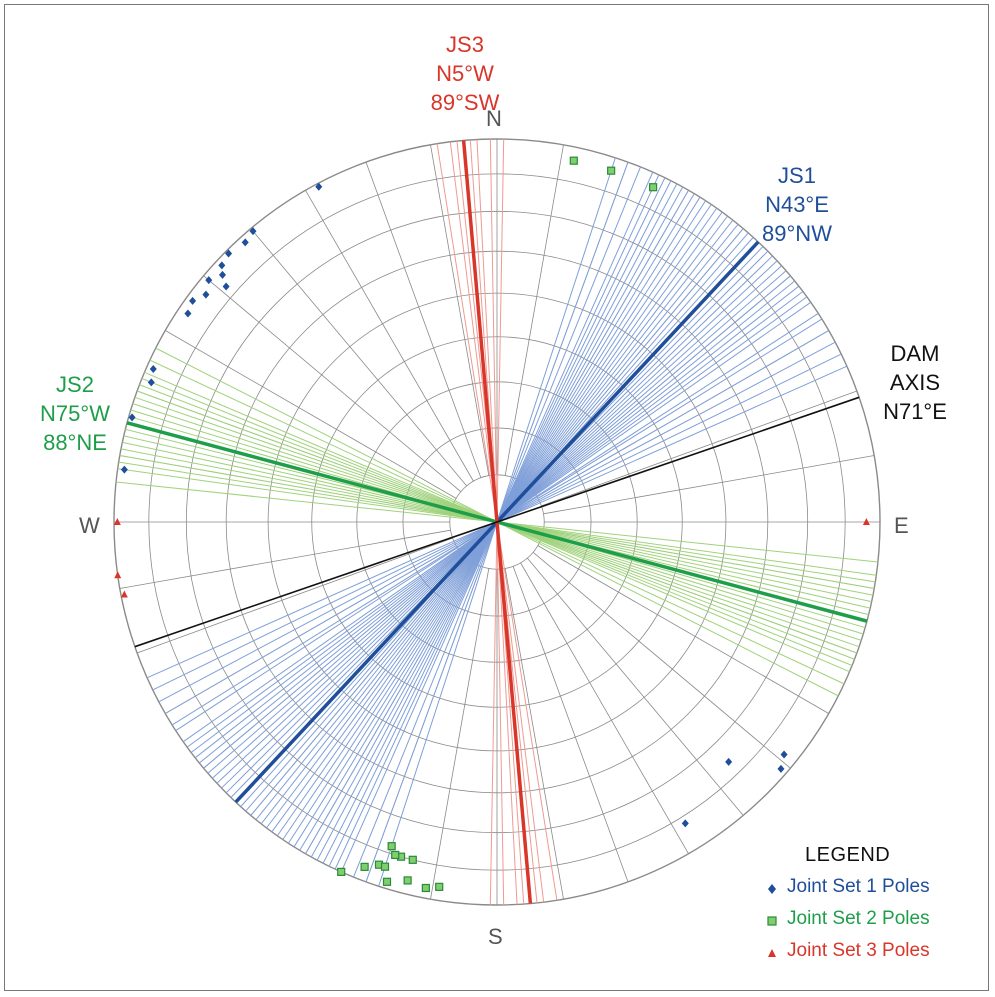 Image resolution: width=995 pixels, height=997 pixels. I want to click on dam-axis-line2: AXIS, so click(915, 382).